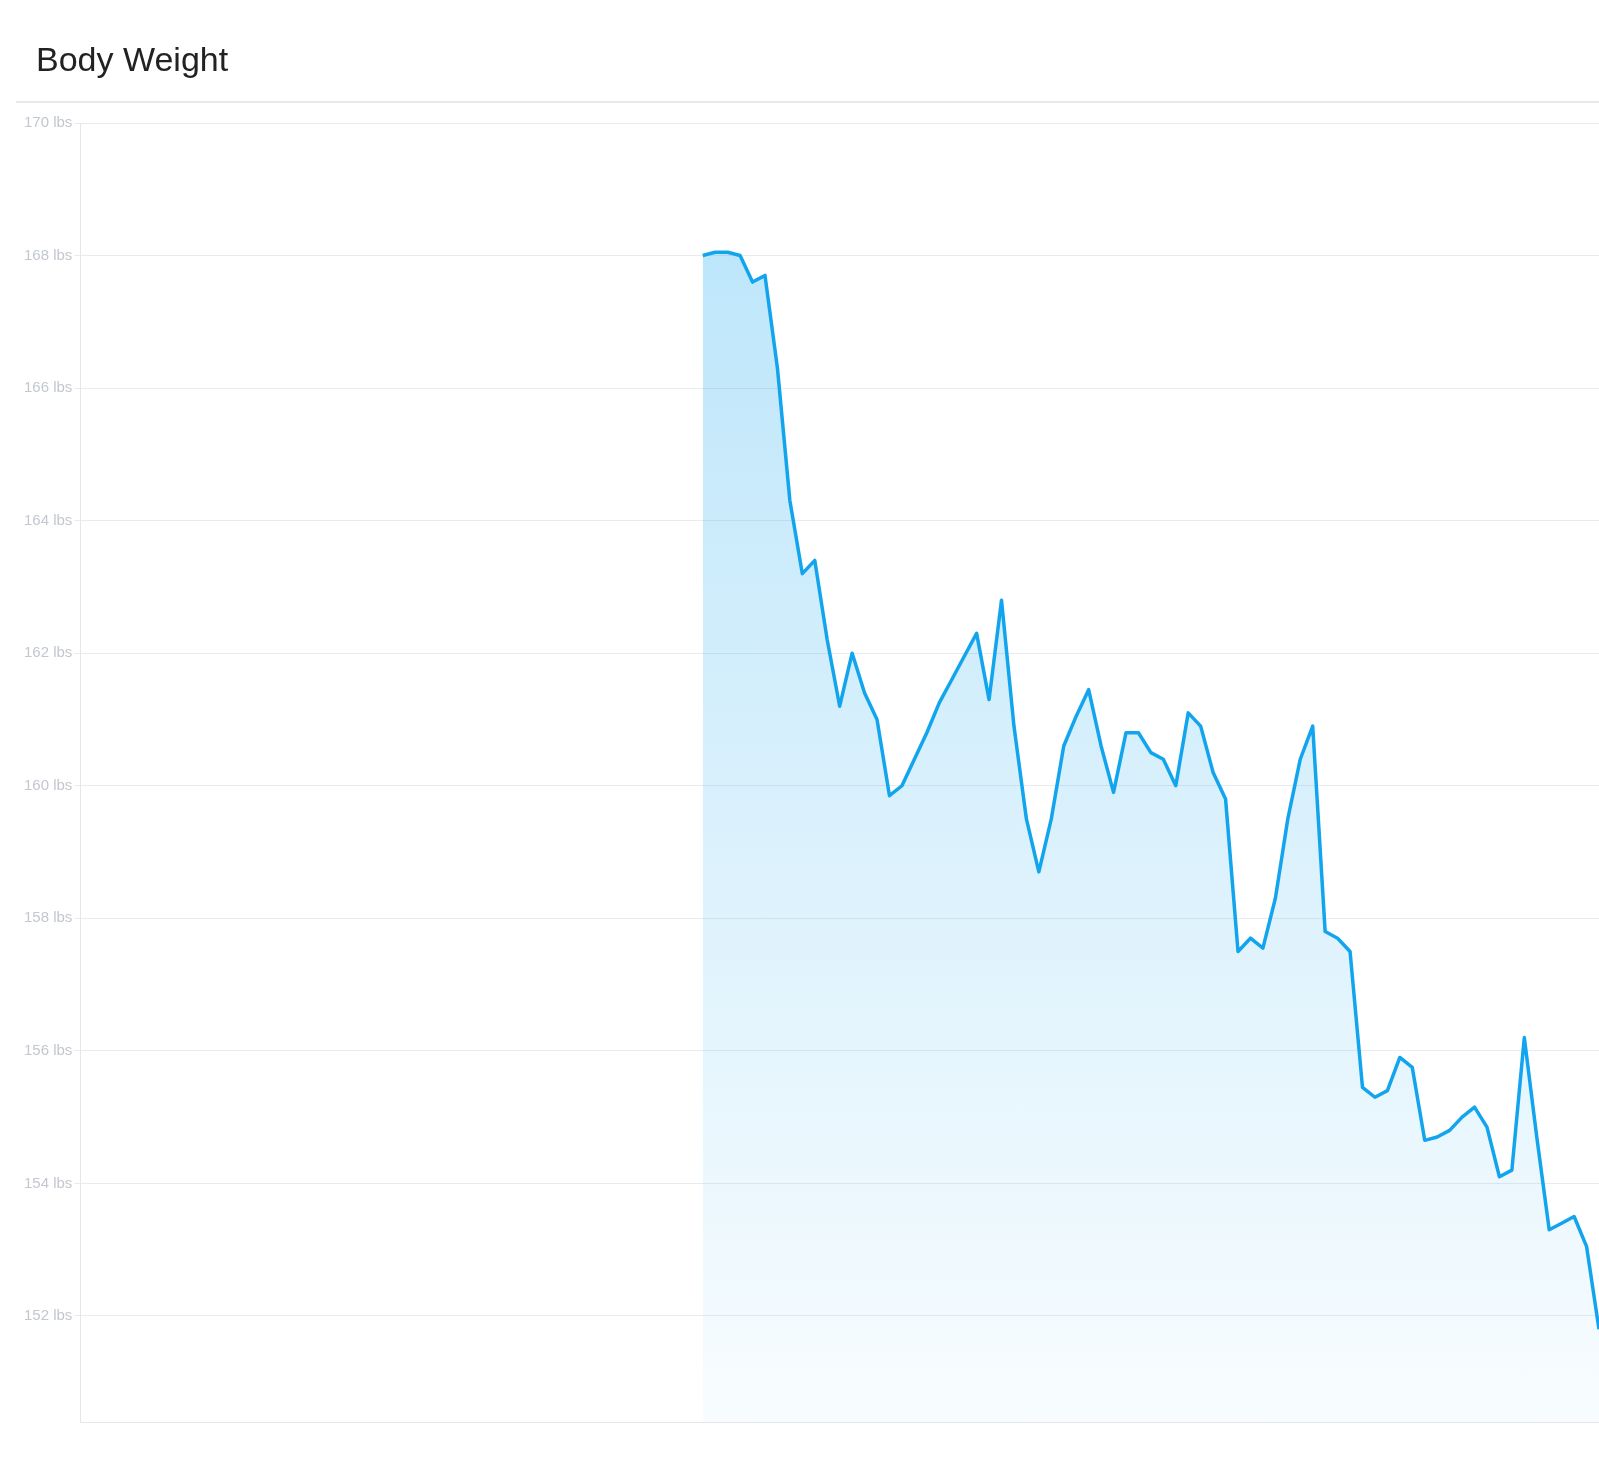  I want to click on y-tick-label: 156 lbs, so click(48, 1049).